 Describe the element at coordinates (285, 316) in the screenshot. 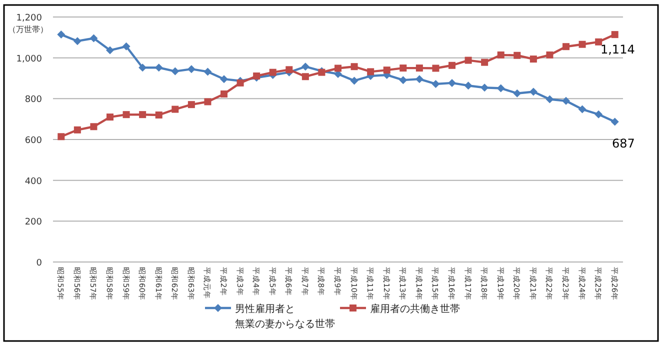

I see `legend-label: 男性雇用者と無業の妻からなる世帯` at that location.